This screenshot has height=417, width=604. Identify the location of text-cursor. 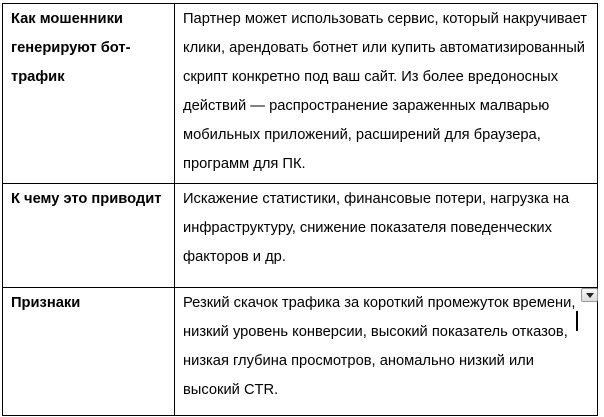
(577, 321).